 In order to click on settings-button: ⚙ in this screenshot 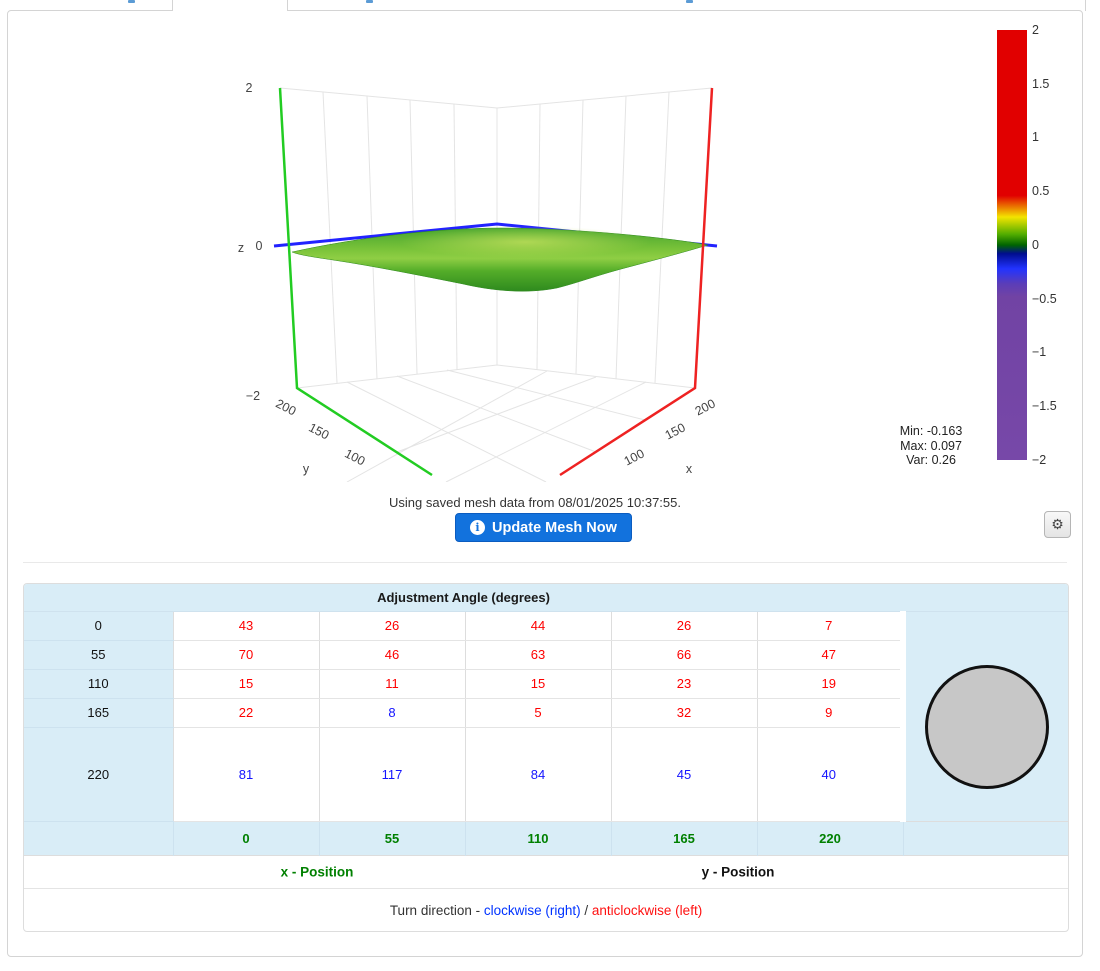, I will do `click(1057, 524)`.